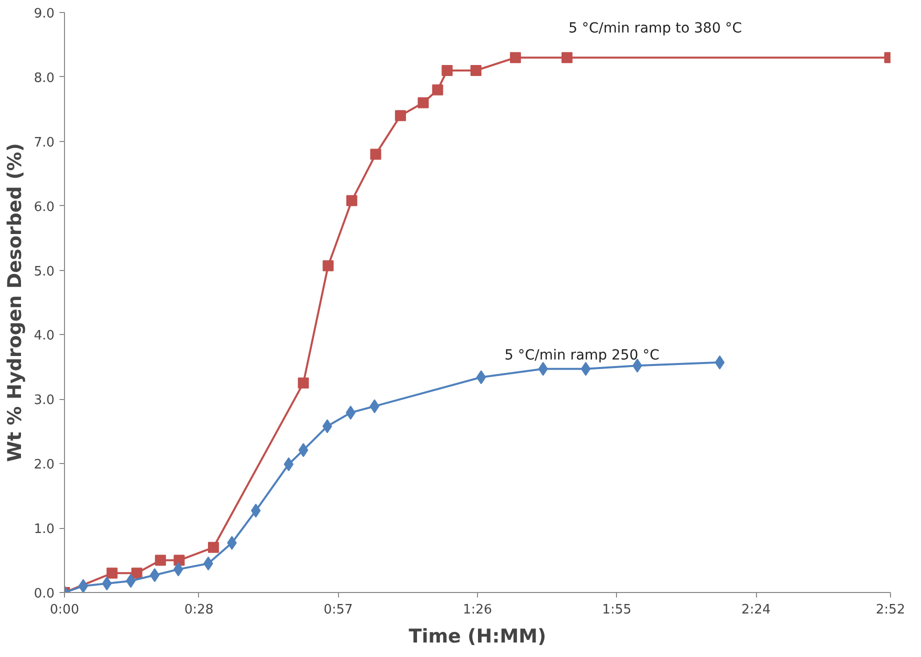  I want to click on y-tick-label: 4.0, so click(44, 336).